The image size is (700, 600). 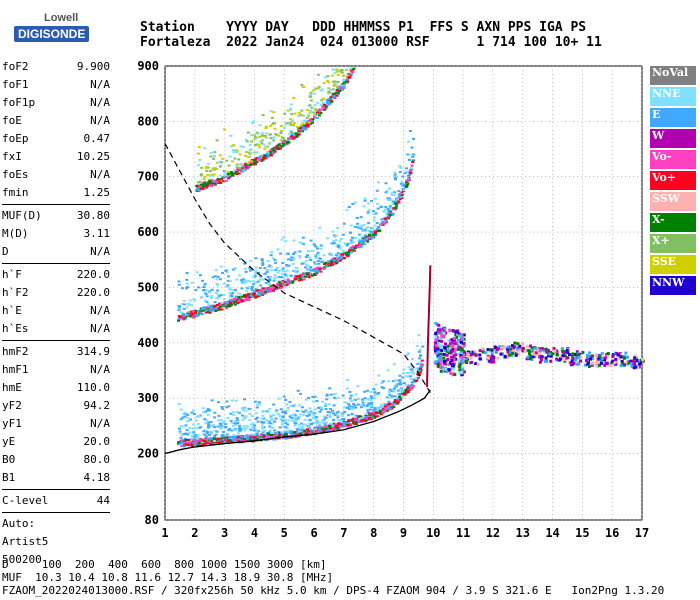 I want to click on param-separator, so click(x=56, y=263).